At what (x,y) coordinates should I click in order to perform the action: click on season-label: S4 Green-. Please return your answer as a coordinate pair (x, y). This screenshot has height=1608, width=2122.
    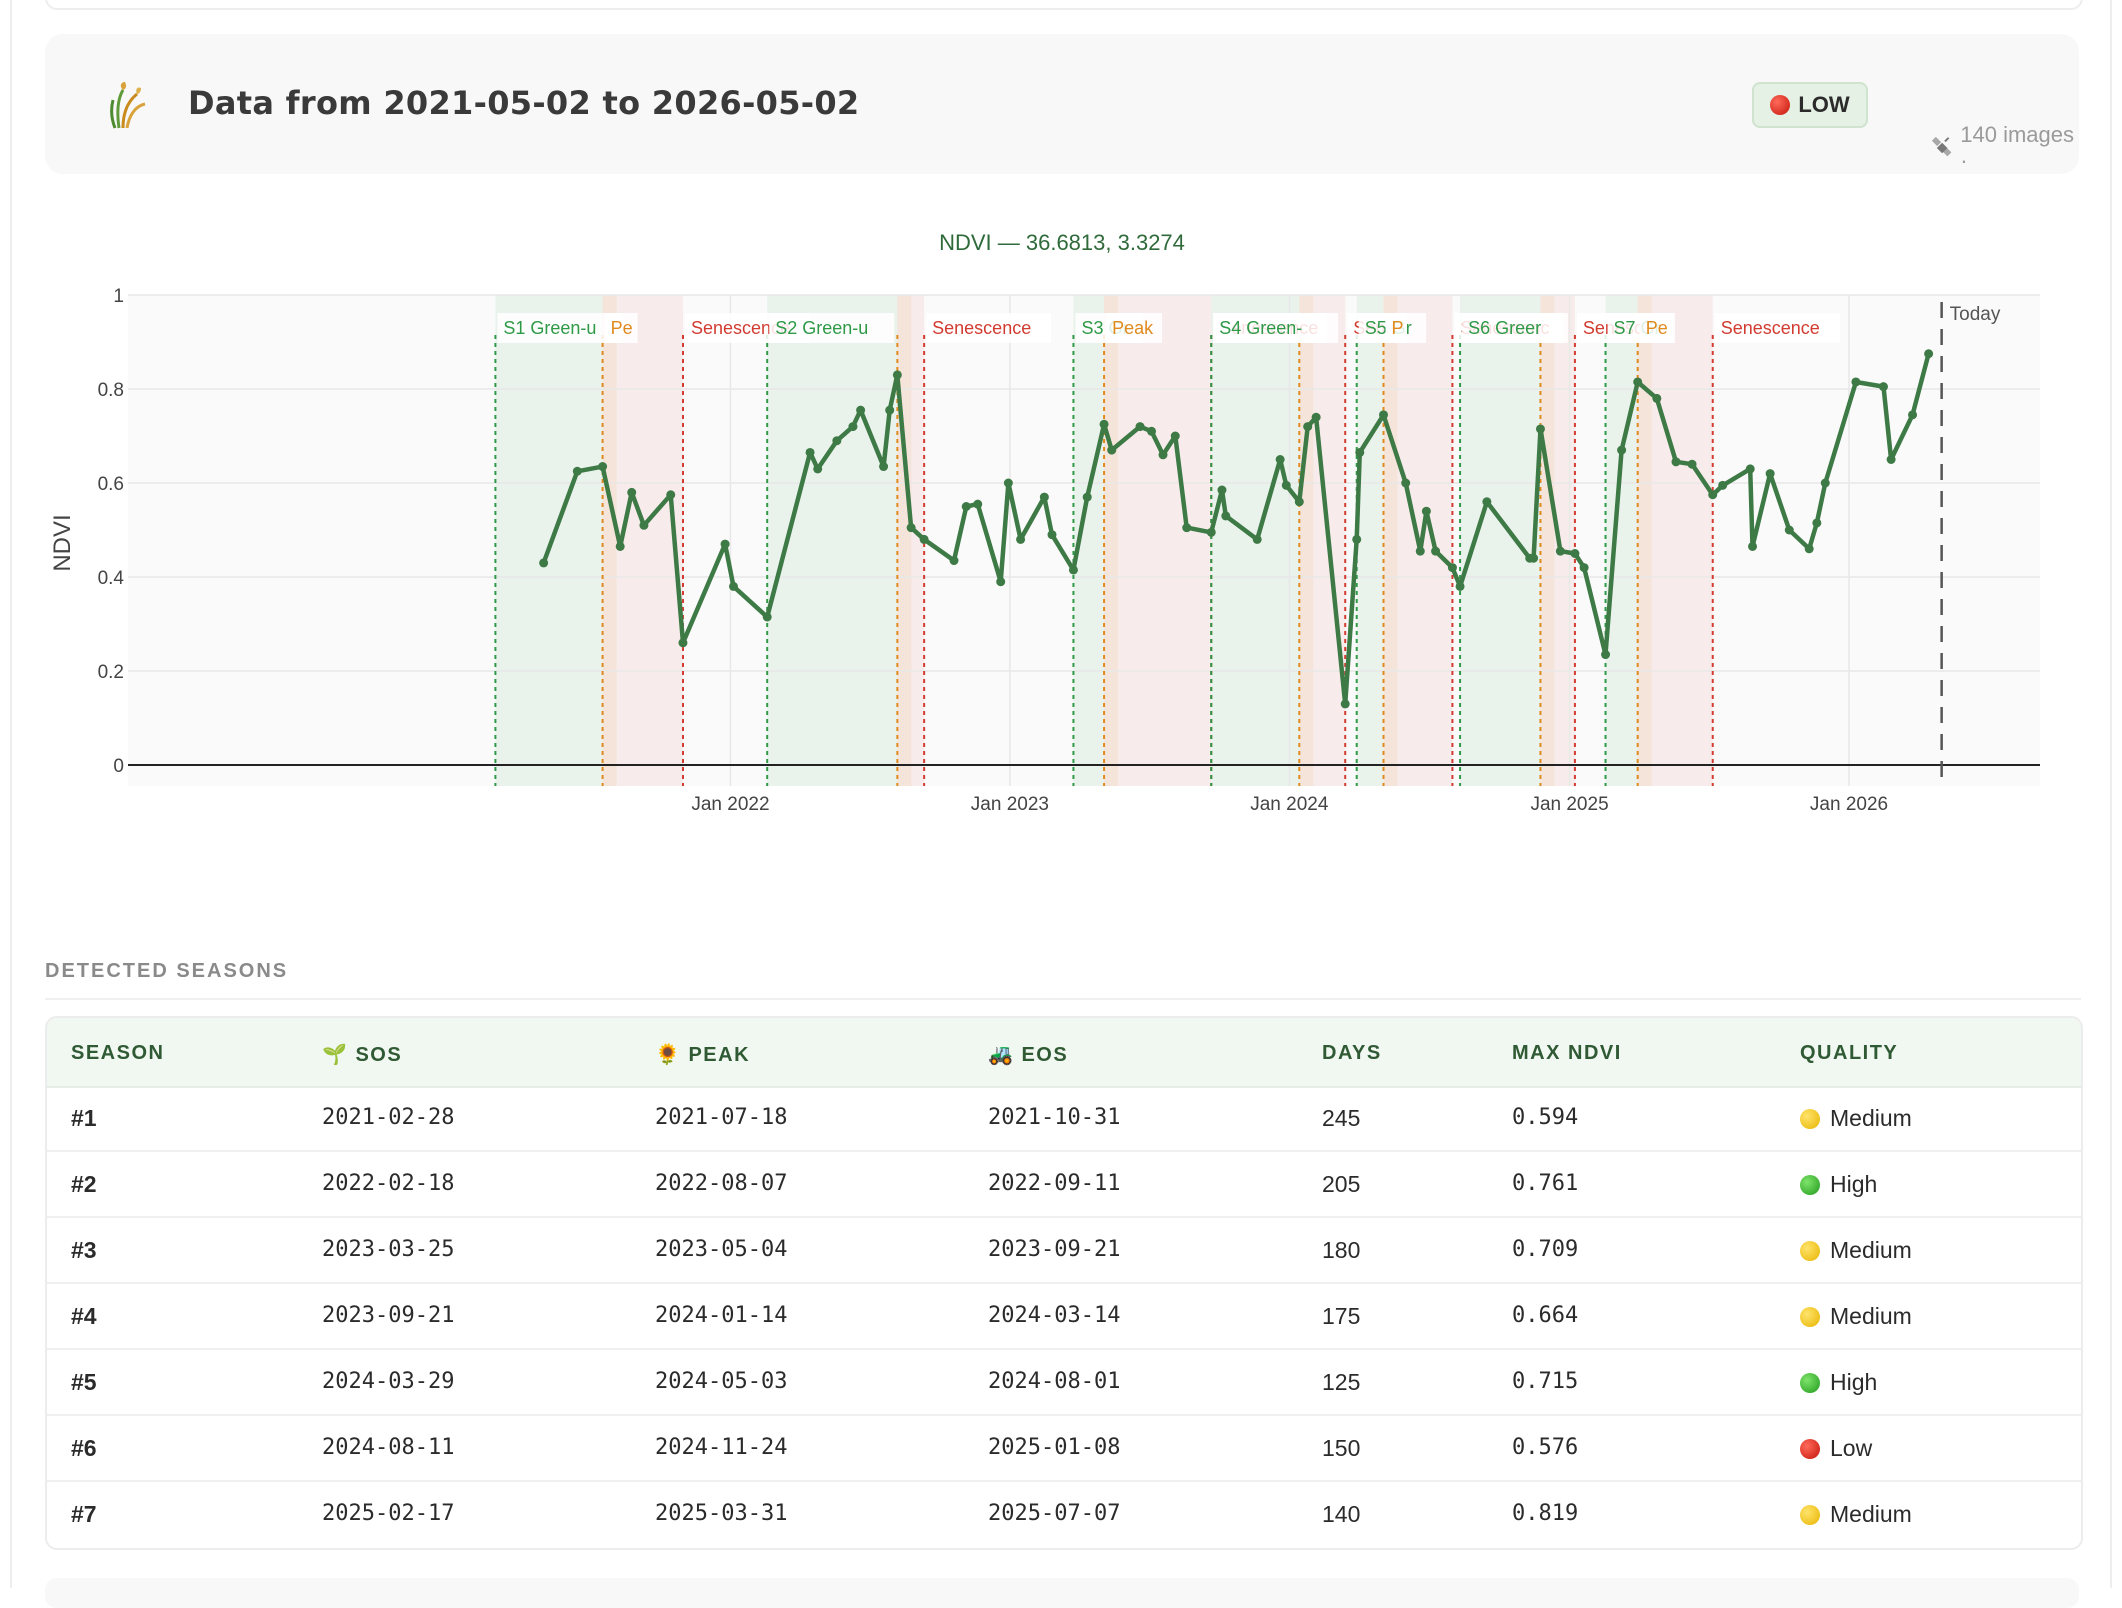
    Looking at the image, I should click on (1260, 328).